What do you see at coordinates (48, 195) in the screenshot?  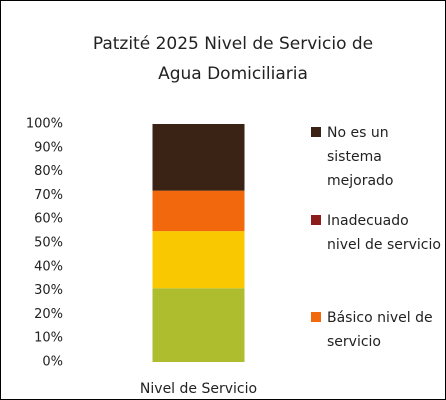 I see `y-tick-label: 70%` at bounding box center [48, 195].